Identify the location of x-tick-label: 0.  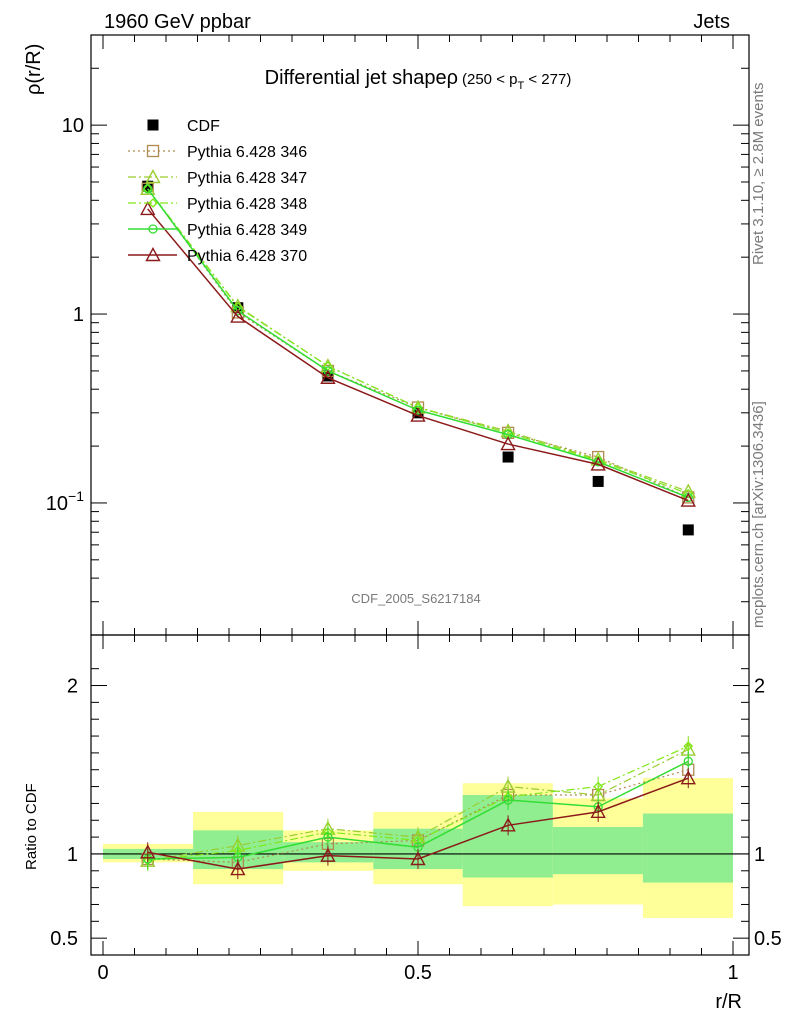
(102, 973).